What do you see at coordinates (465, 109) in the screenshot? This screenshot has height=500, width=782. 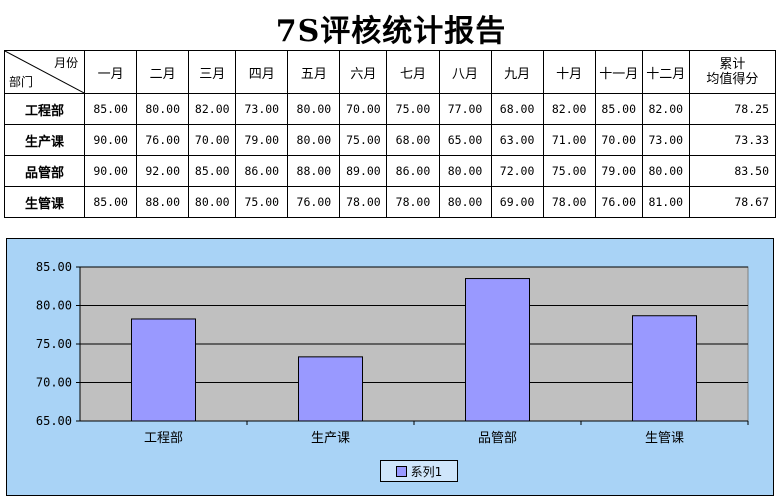 I see `score-cell: 77.00` at bounding box center [465, 109].